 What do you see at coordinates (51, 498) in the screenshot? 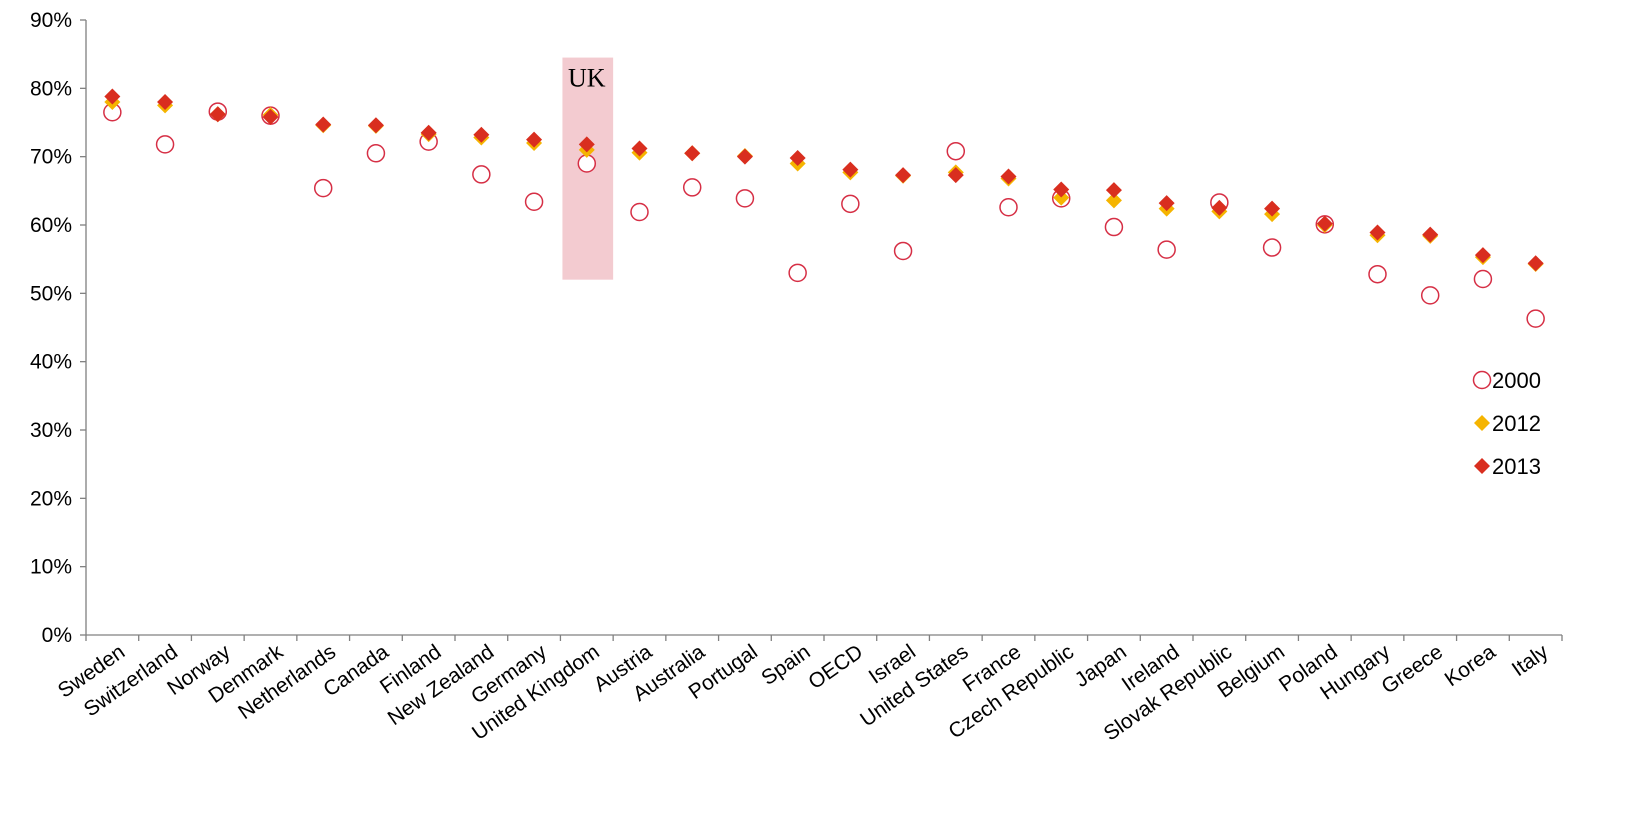
I see `y-tick-label: 20%` at bounding box center [51, 498].